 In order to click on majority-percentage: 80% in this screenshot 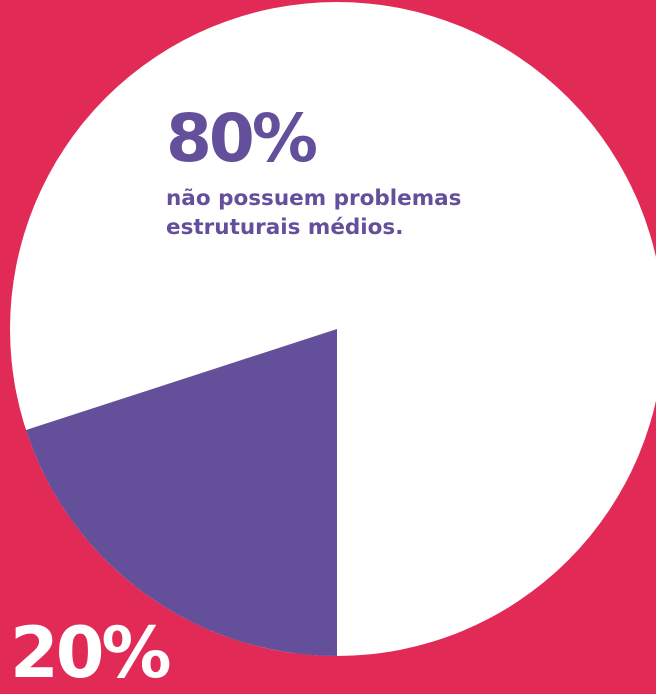, I will do `click(242, 138)`.